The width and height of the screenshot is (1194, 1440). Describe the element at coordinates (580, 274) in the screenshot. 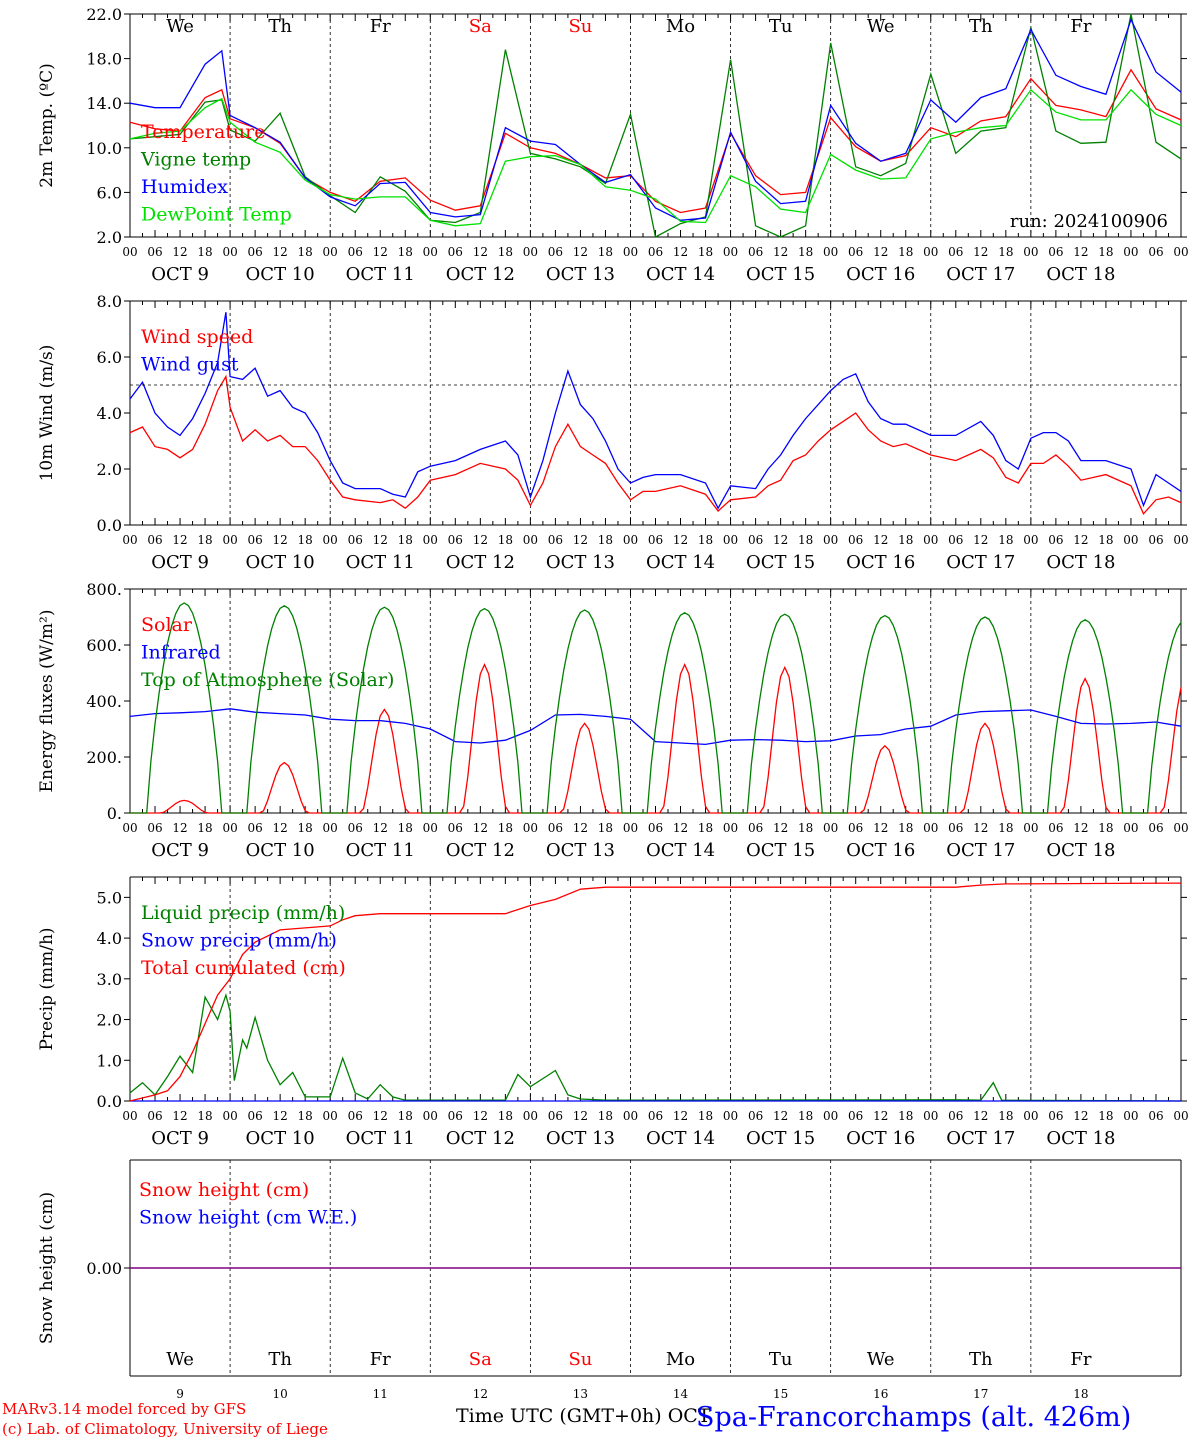

I see `panel-1-date-label: OCT 13` at that location.